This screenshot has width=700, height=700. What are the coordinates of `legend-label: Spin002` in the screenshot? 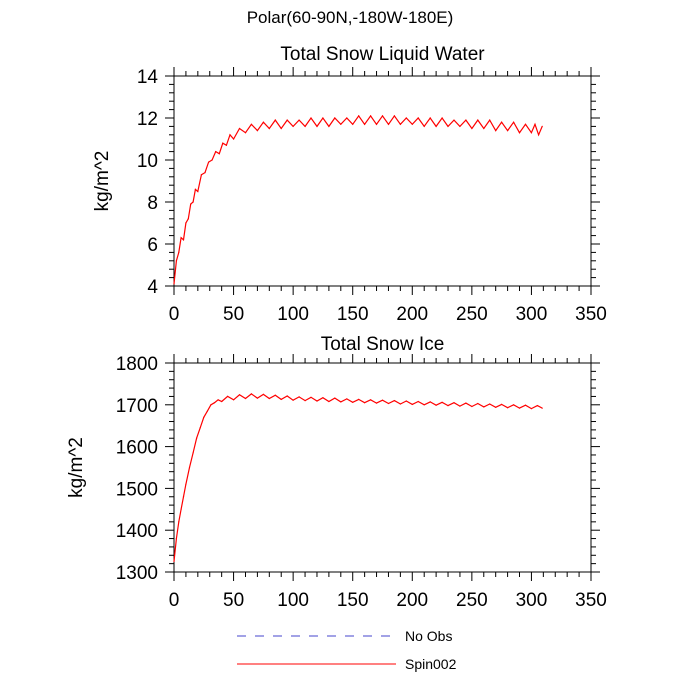 It's located at (431, 664).